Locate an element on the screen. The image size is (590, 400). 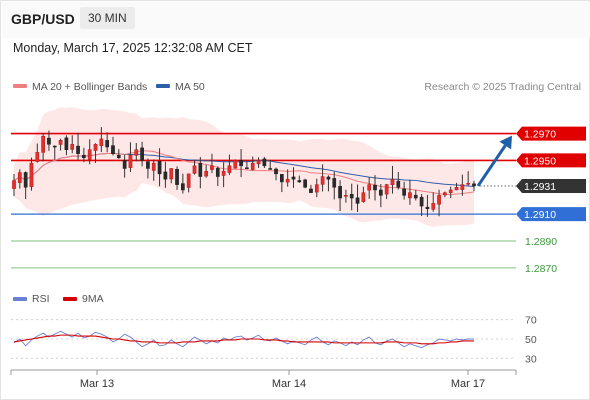
level-label-text: 1.2910 is located at coordinates (540, 215).